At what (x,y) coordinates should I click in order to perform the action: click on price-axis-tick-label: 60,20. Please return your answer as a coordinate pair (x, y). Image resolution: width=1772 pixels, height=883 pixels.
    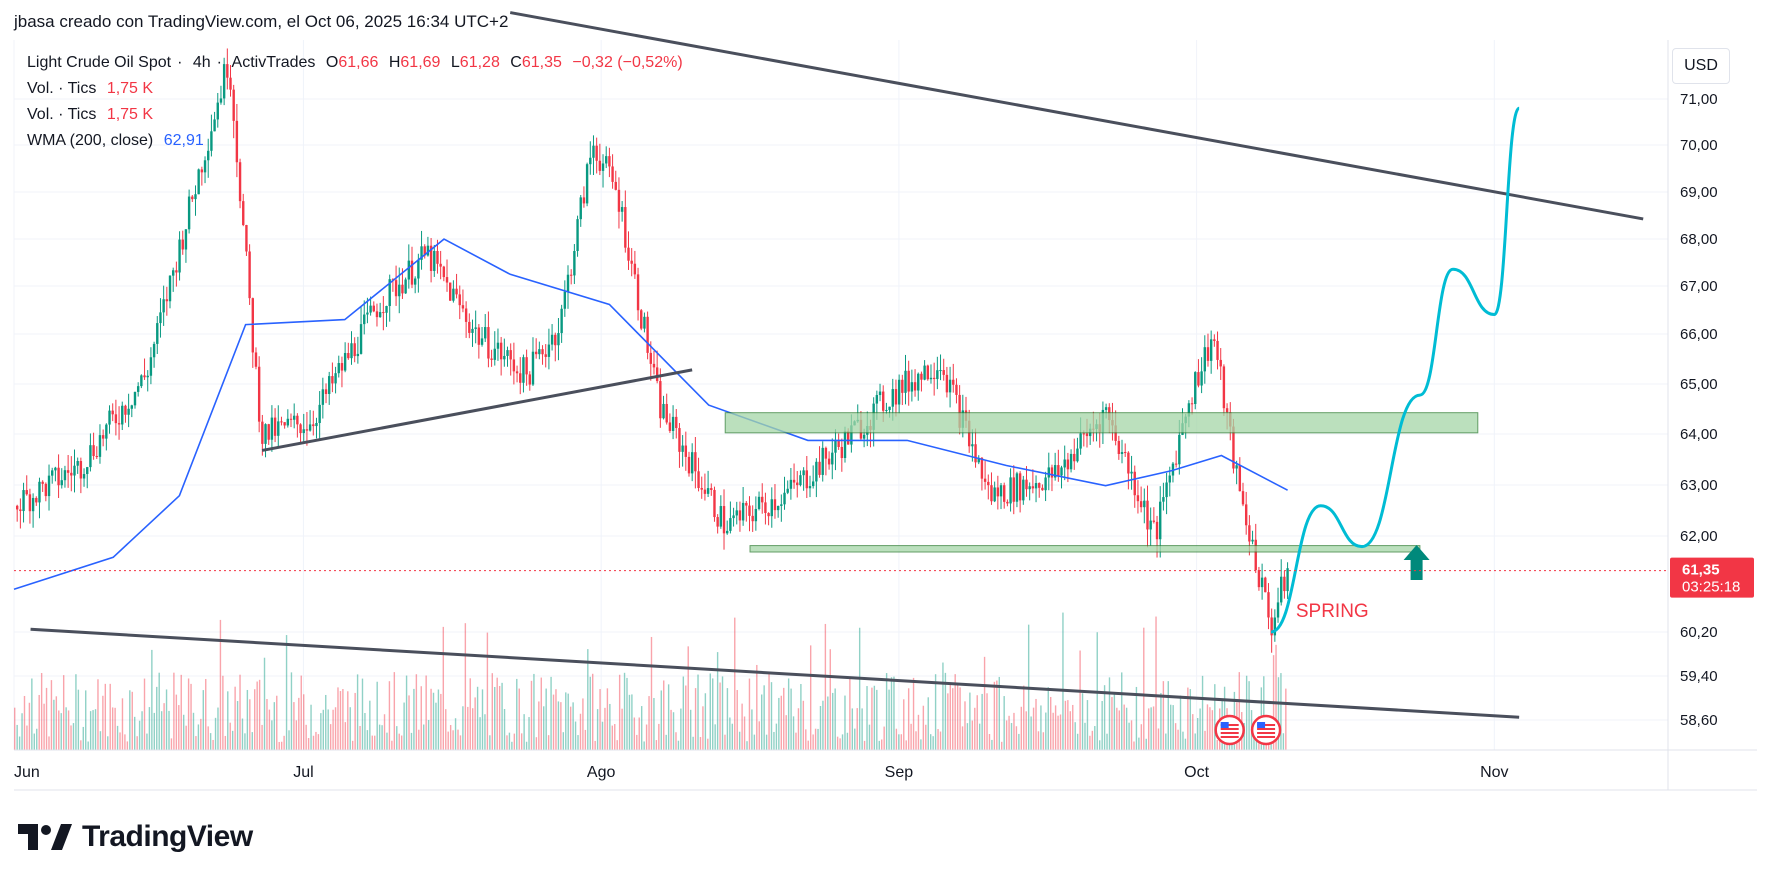
    Looking at the image, I should click on (1699, 632).